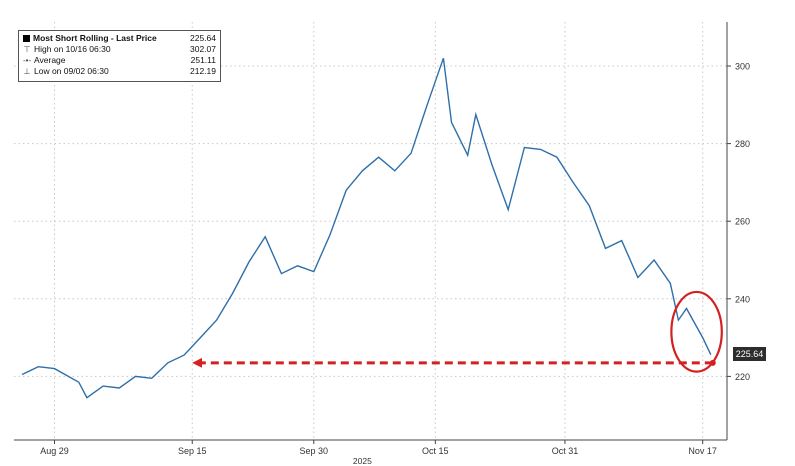 The height and width of the screenshot is (466, 795). Describe the element at coordinates (27, 60) in the screenshot. I see `average-marker-icon: -•-` at that location.